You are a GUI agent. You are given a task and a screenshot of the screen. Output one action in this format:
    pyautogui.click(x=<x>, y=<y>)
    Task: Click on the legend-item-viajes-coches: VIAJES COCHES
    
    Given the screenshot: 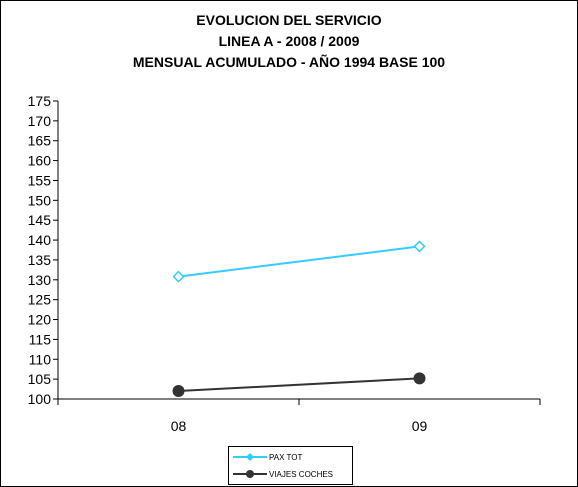 What is the action you would take?
    pyautogui.click(x=283, y=474)
    